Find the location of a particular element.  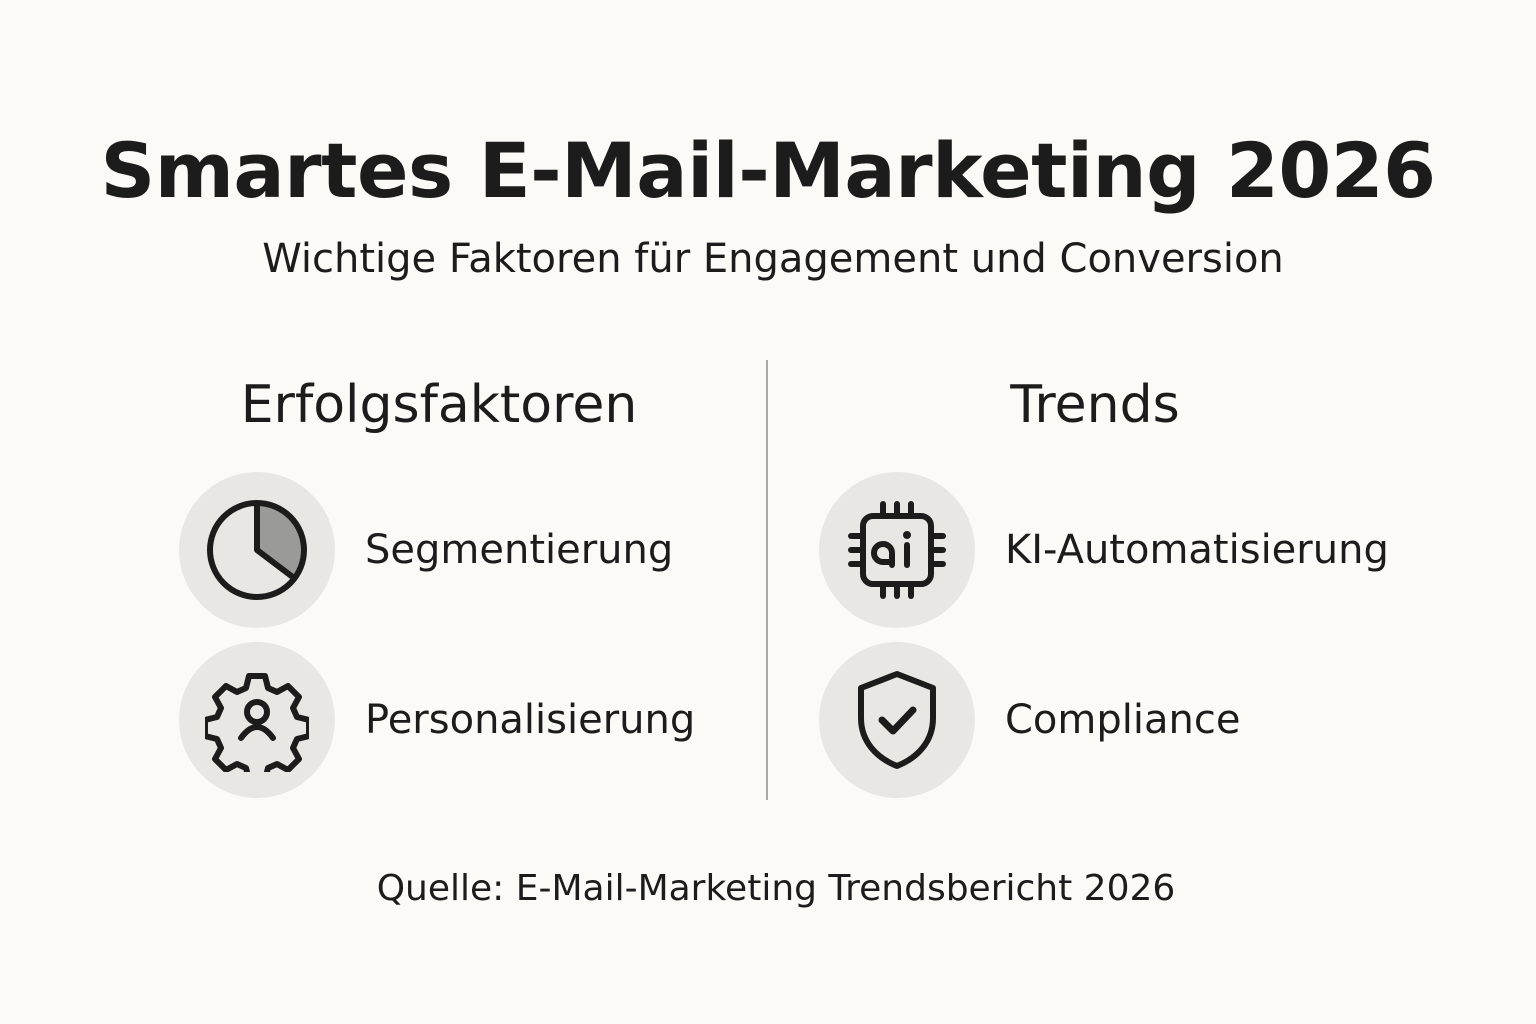

factor-label: Segmentierung is located at coordinates (519, 550).